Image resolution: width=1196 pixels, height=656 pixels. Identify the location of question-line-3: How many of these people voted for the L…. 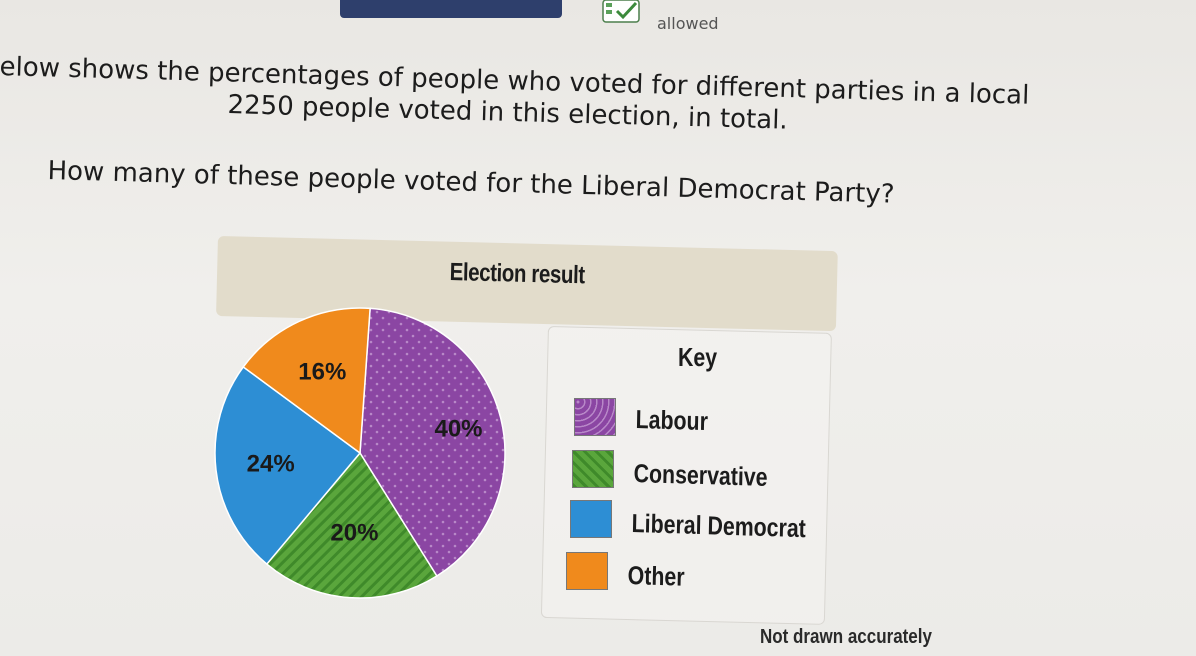
(471, 183).